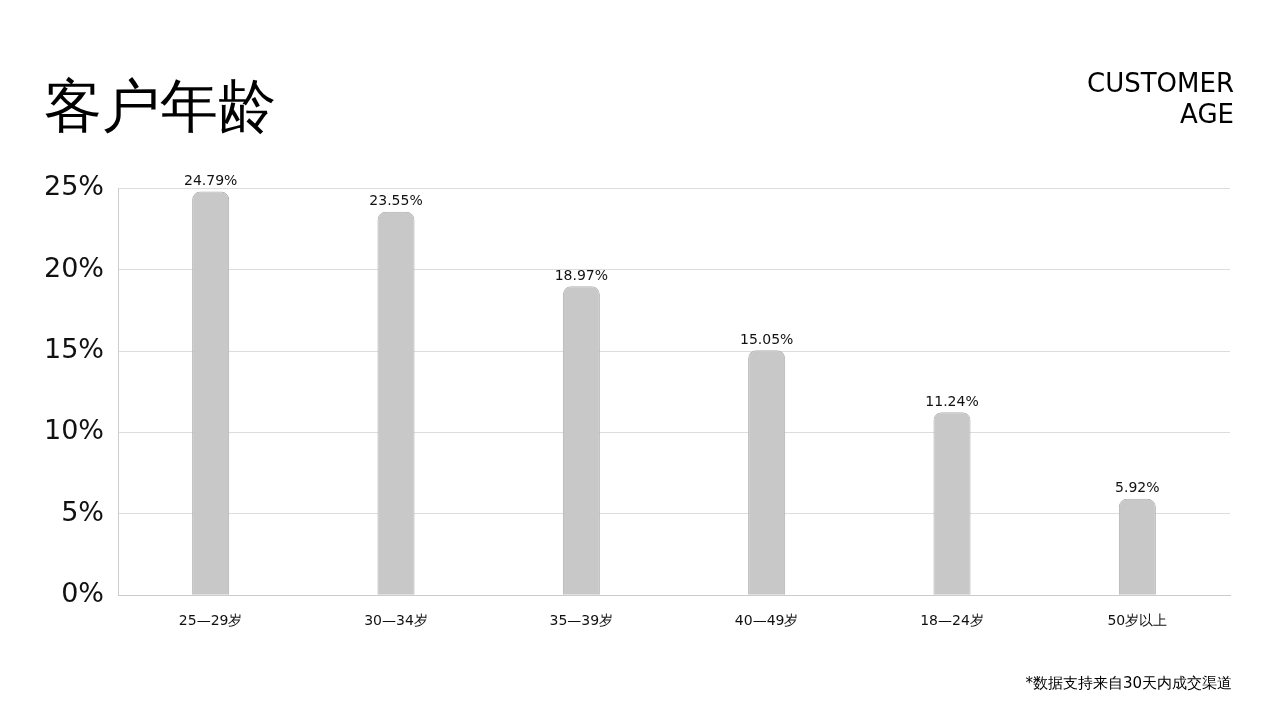 This screenshot has width=1280, height=720. I want to click on data-label: 11.24%, so click(952, 400).